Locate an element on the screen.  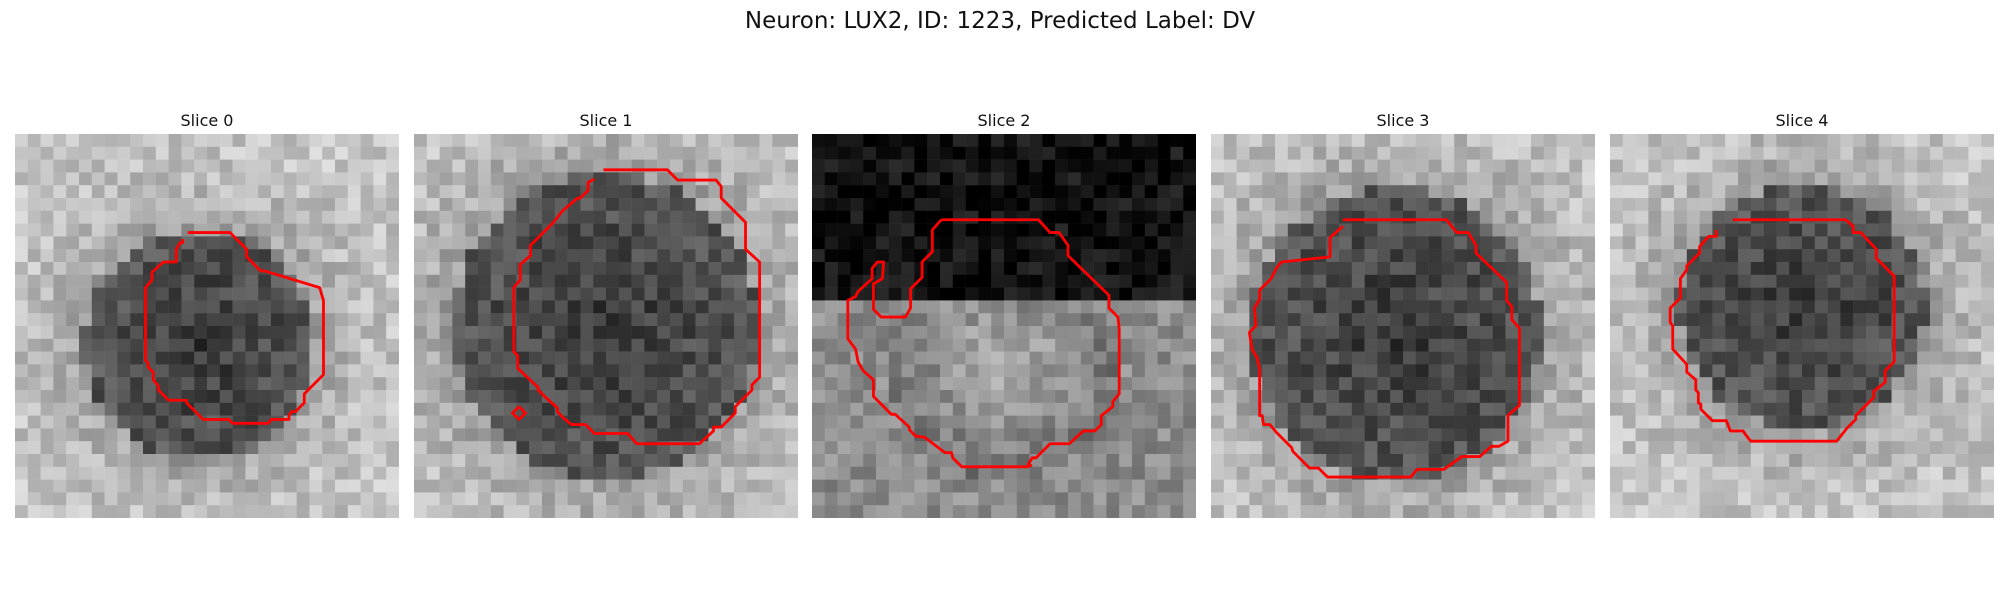
slice-panel-0: Slice 0 is located at coordinates (207, 314).